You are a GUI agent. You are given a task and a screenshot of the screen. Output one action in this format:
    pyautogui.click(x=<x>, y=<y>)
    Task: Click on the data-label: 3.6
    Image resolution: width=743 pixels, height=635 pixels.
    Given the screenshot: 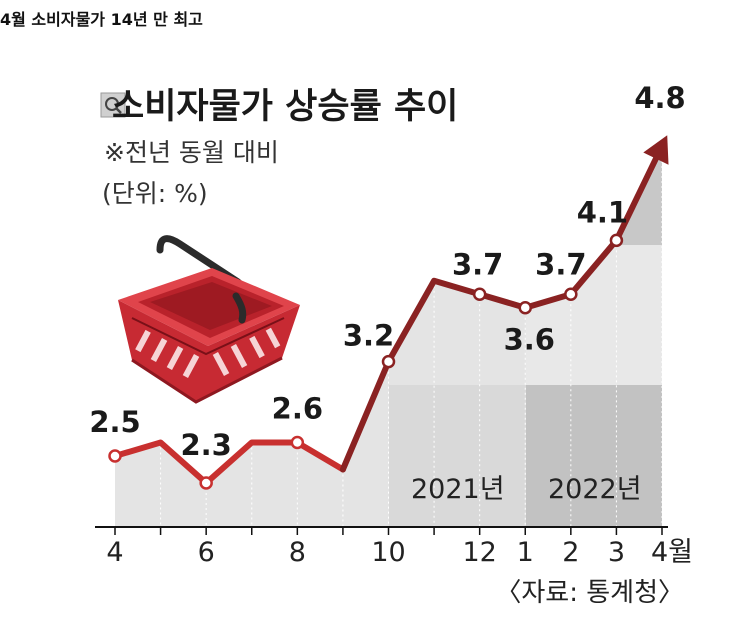 What is the action you would take?
    pyautogui.click(x=529, y=340)
    